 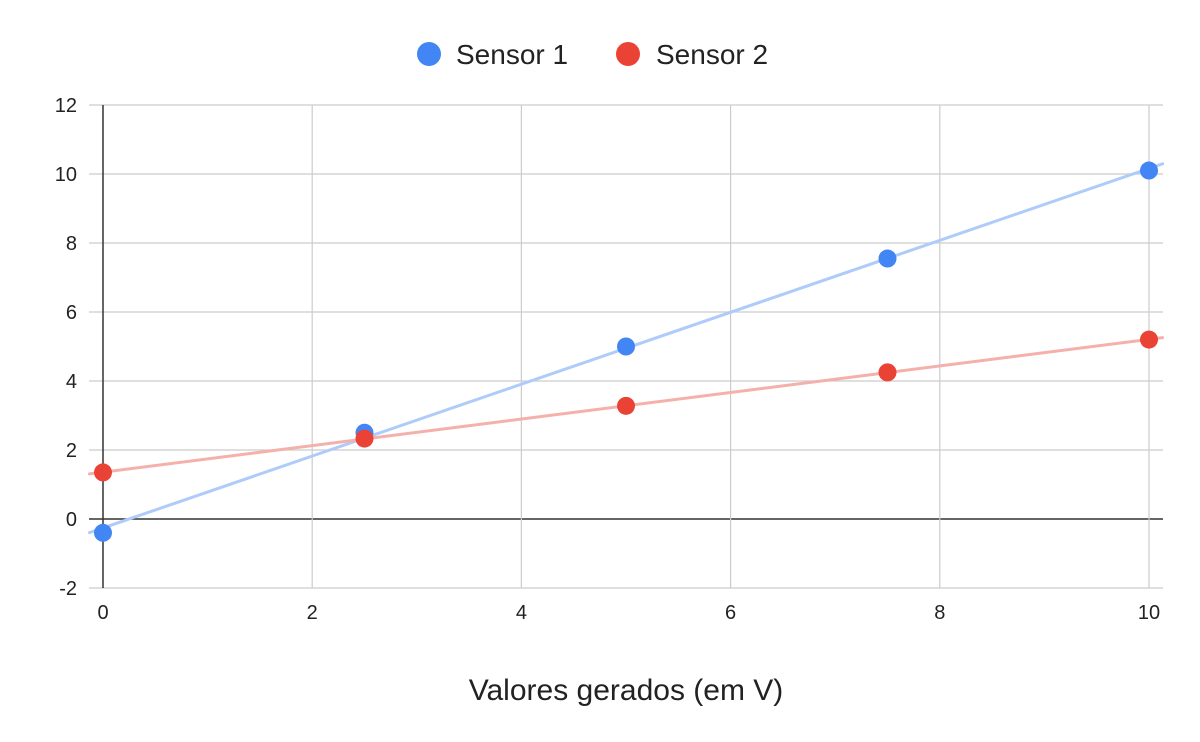 What do you see at coordinates (521, 613) in the screenshot?
I see `x-tick-label: 4` at bounding box center [521, 613].